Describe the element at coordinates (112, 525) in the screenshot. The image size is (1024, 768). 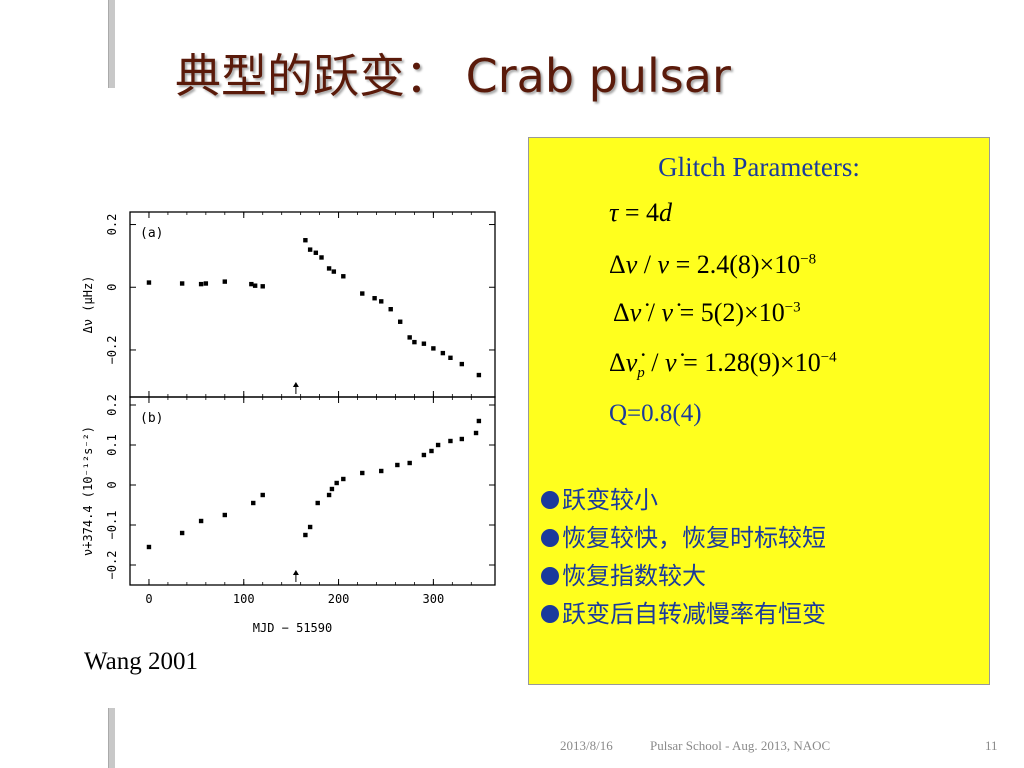
I see `y-tick-label: −0.1` at that location.